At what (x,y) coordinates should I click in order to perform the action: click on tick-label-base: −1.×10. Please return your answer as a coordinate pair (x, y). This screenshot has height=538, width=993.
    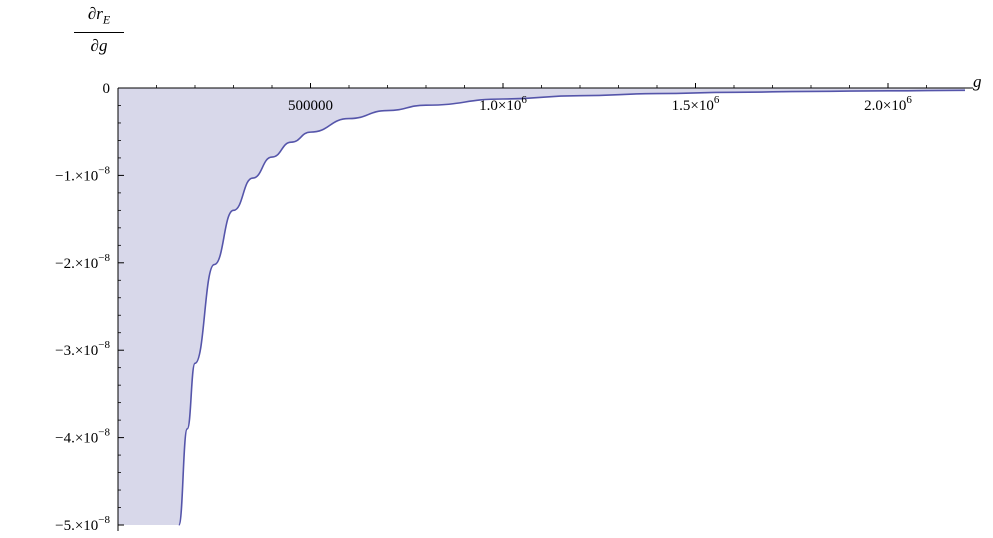
    Looking at the image, I should click on (76, 176).